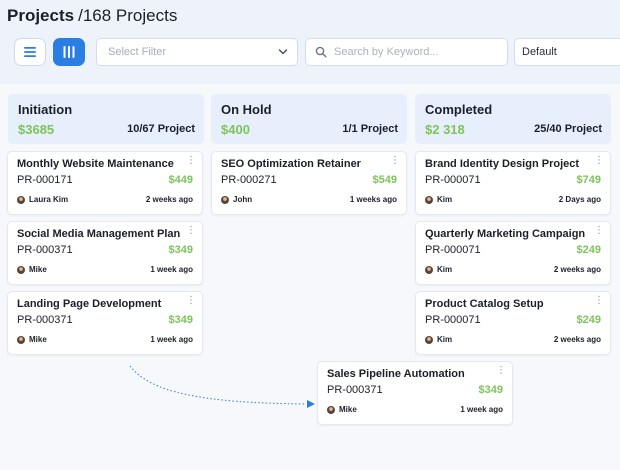 The image size is (620, 470). I want to click on column-total: $400, so click(235, 129).